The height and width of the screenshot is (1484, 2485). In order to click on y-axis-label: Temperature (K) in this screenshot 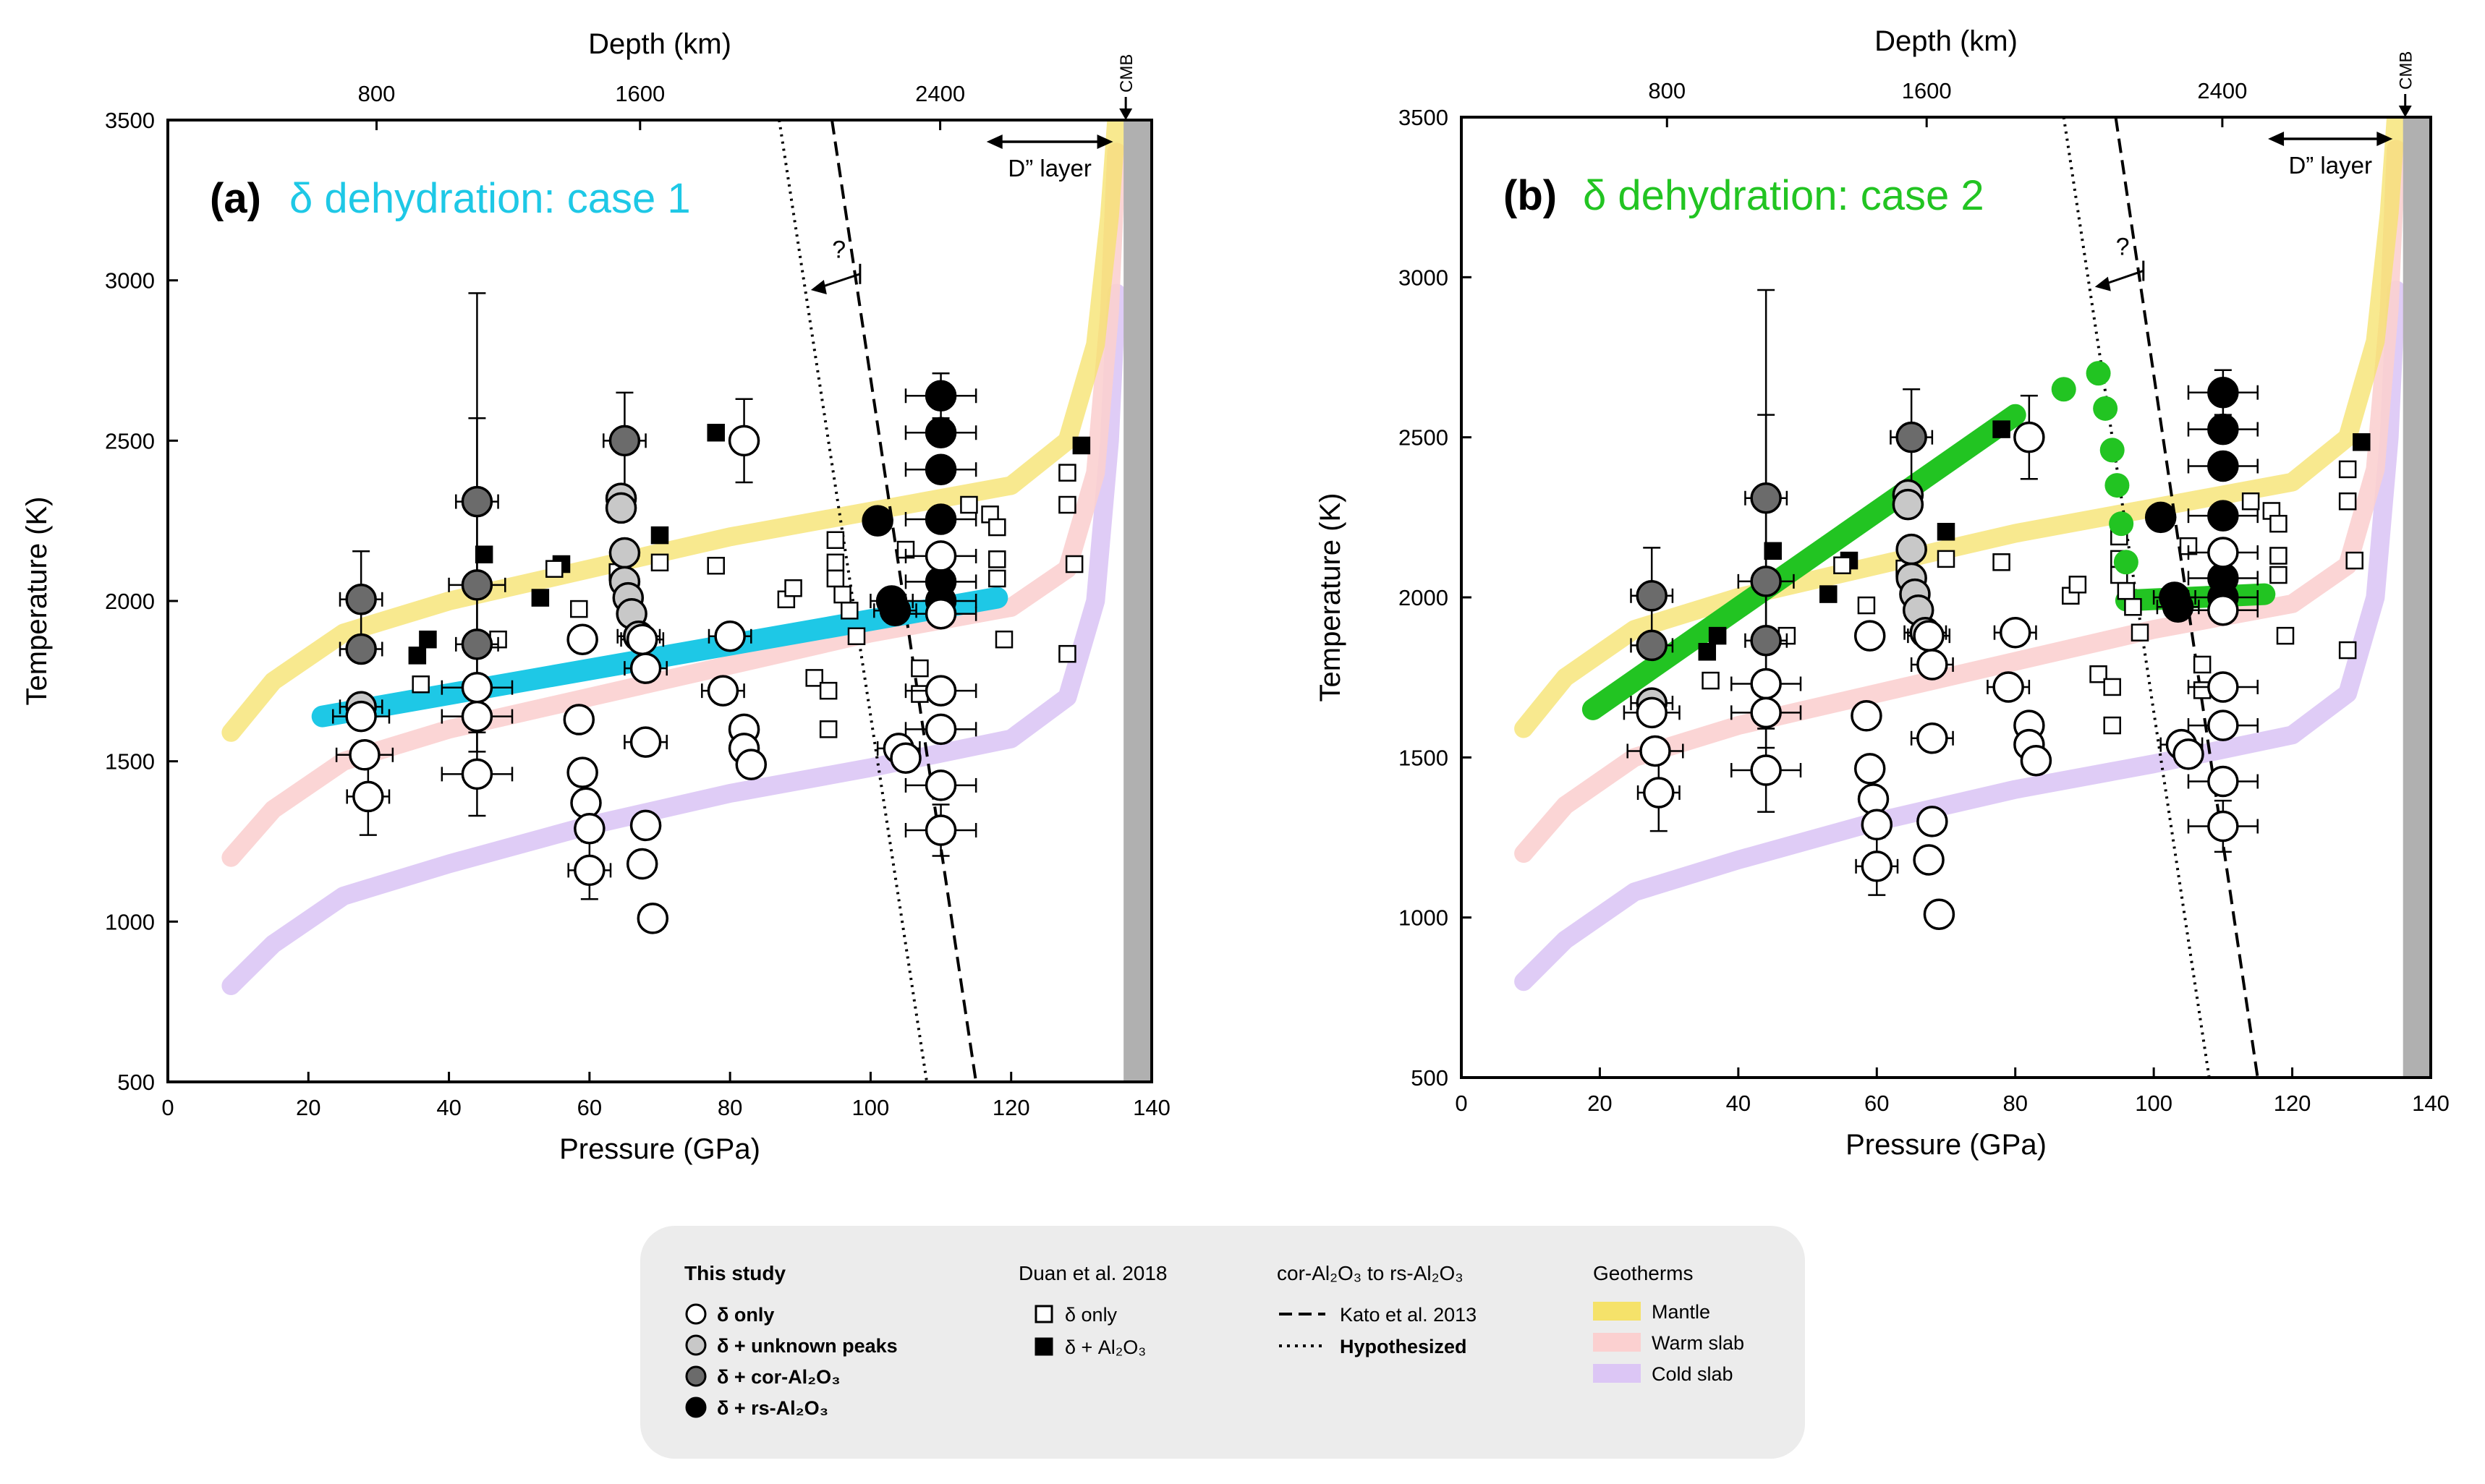, I will do `click(1330, 597)`.